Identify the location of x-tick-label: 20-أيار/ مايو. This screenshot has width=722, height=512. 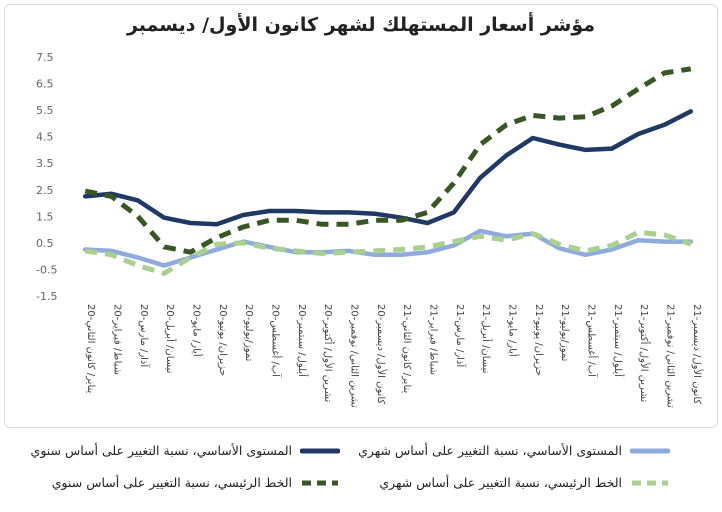
(197, 330).